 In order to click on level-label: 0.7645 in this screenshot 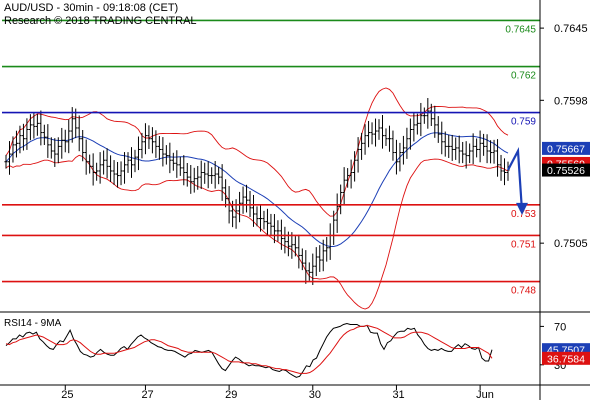, I will do `click(520, 29)`.